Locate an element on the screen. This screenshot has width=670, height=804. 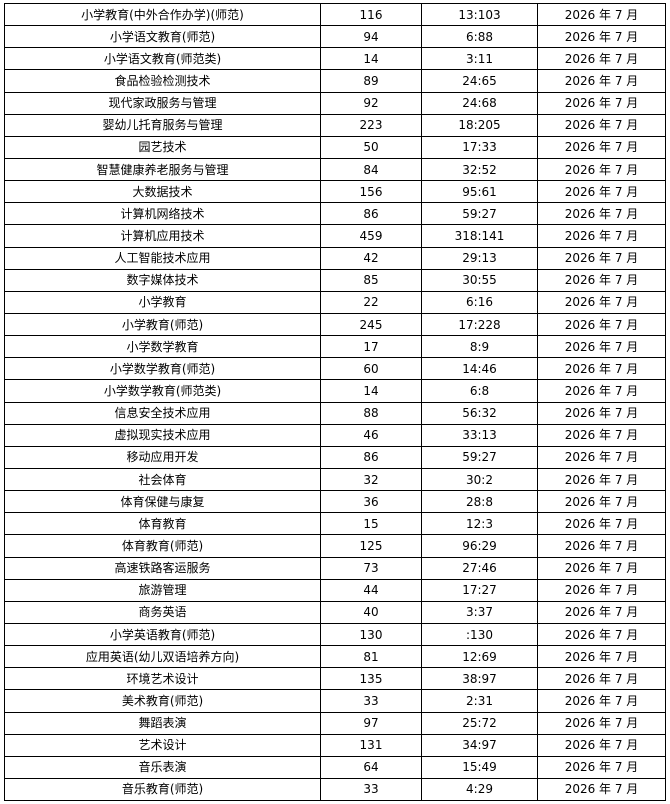
table-row: 体育保健与康复 36 28:8 2026 年 7 月 is located at coordinates (335, 502).